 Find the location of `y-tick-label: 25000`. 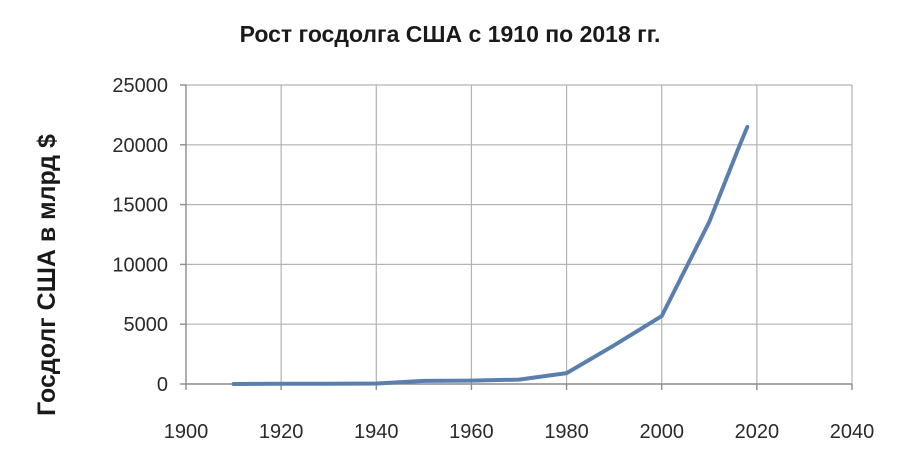

y-tick-label: 25000 is located at coordinates (140, 86).